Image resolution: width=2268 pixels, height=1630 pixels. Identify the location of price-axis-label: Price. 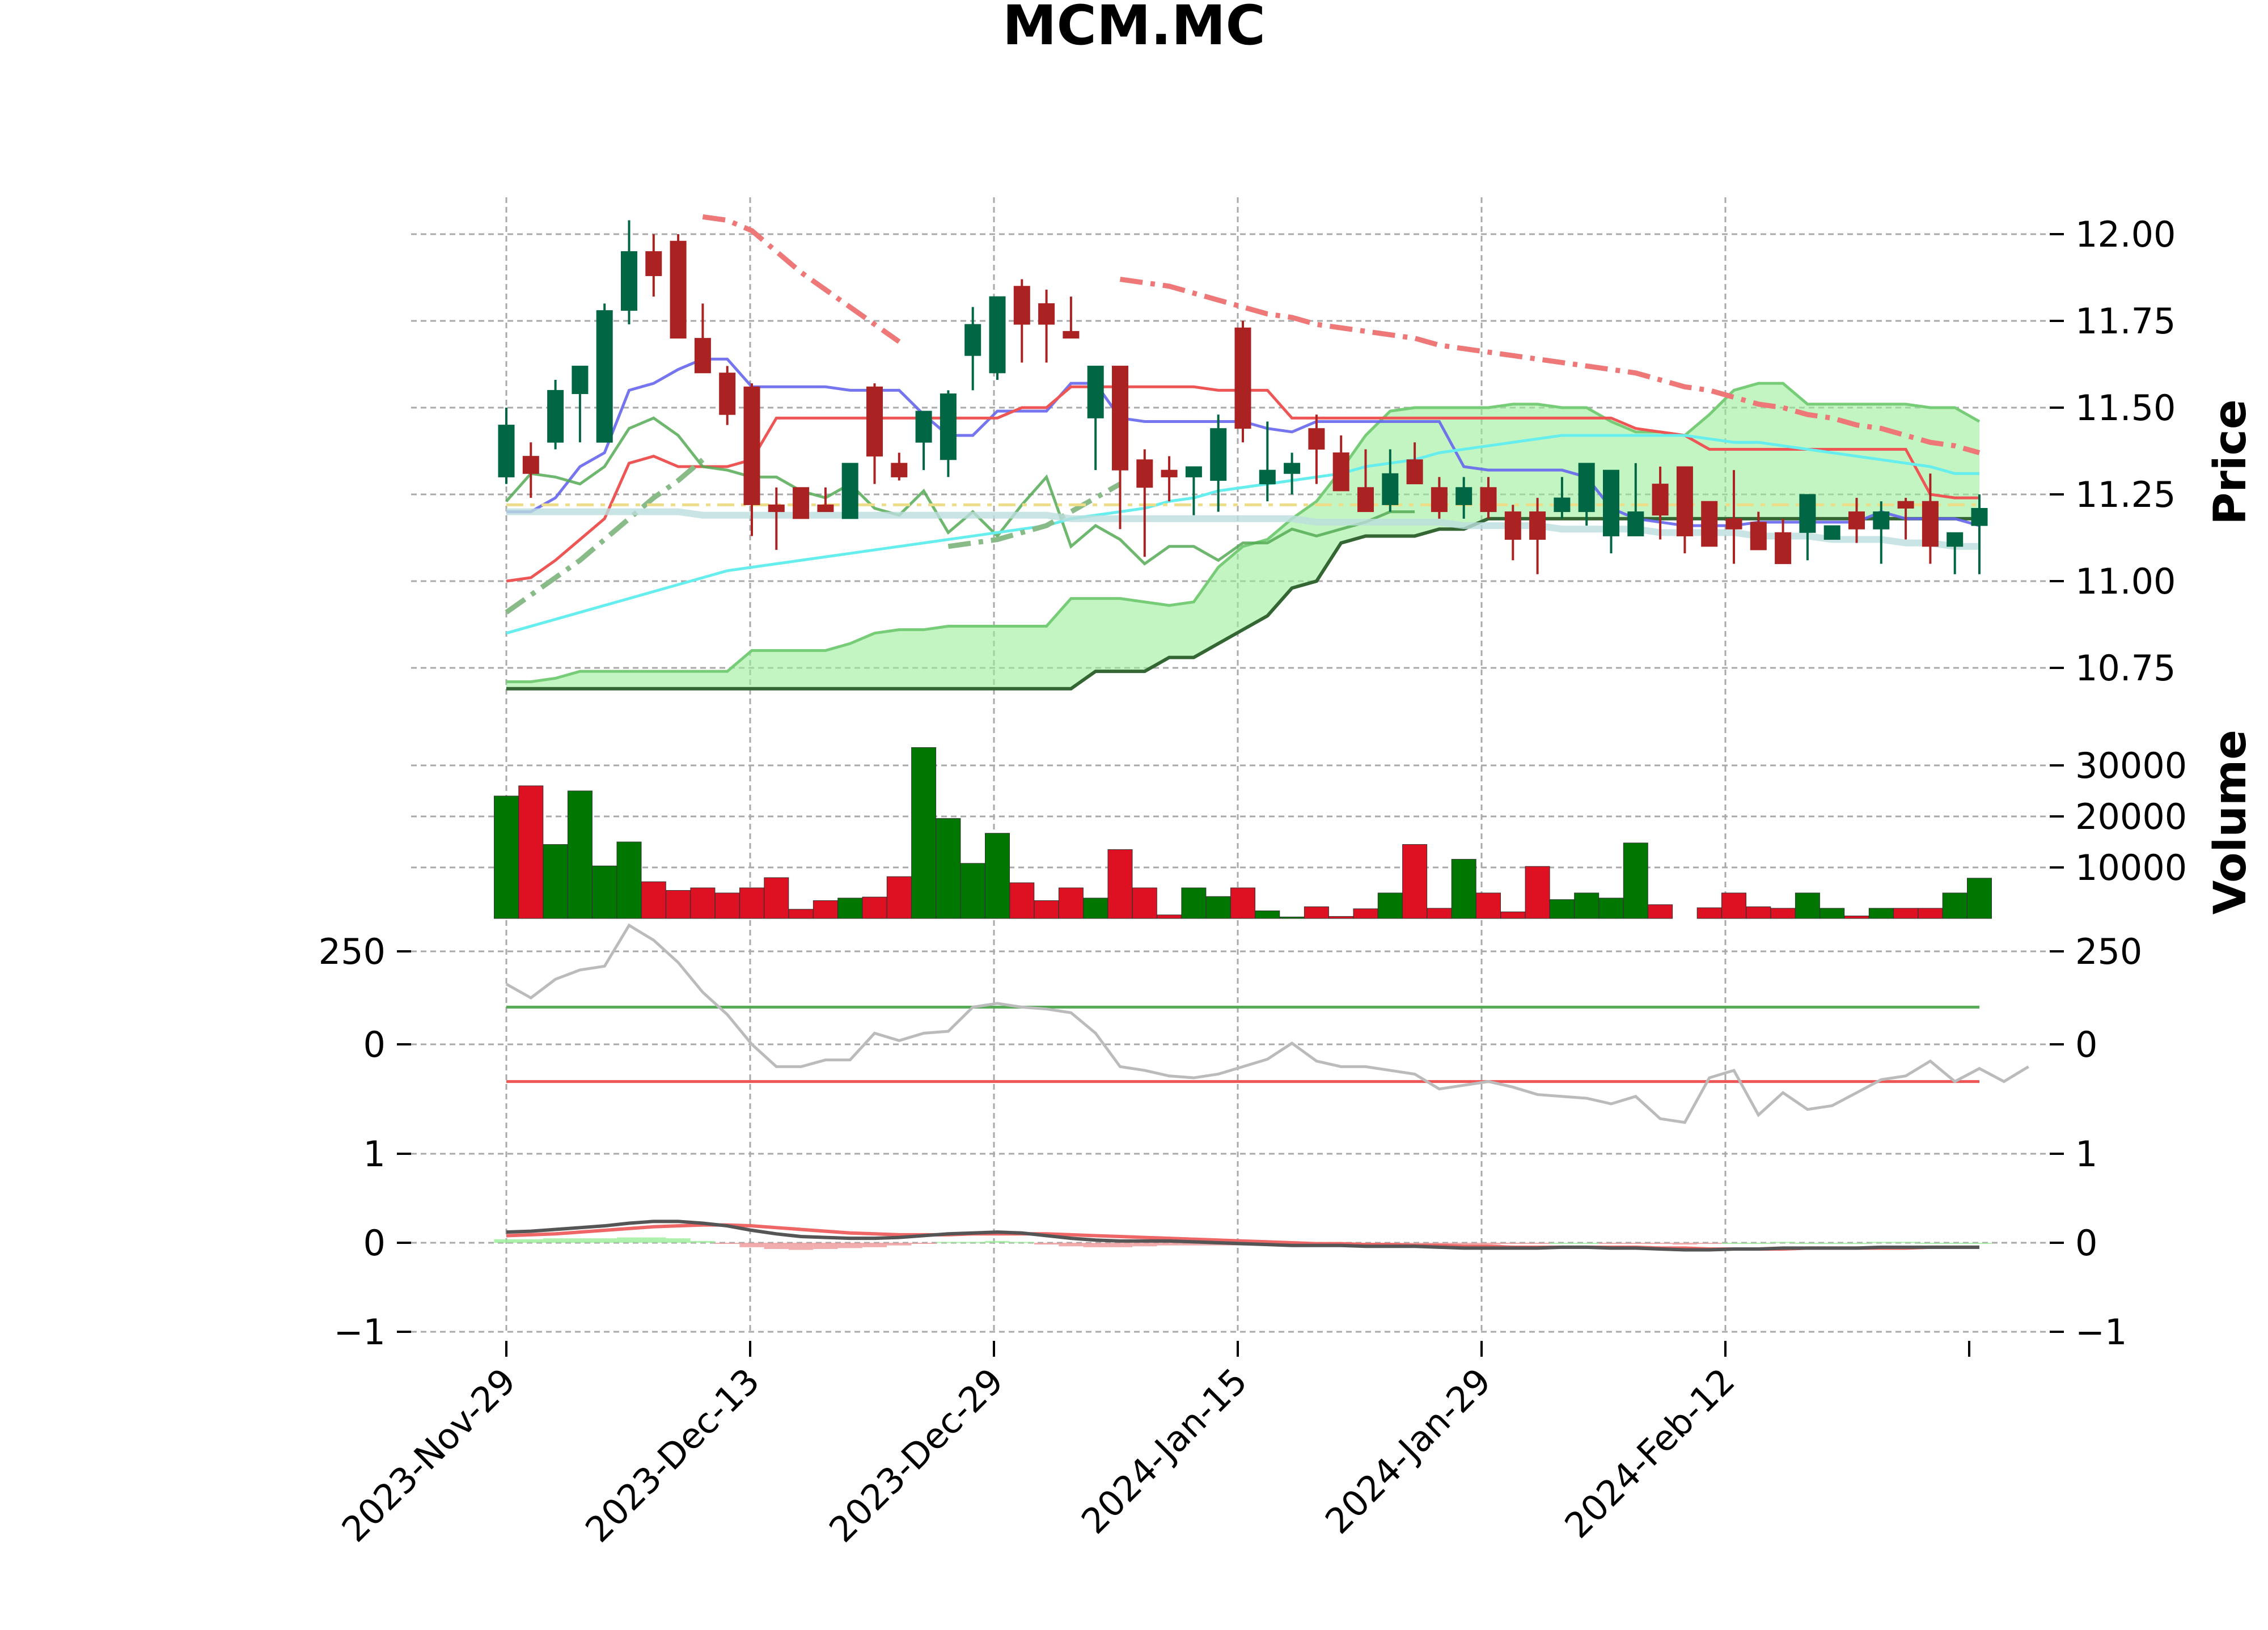
(2230, 462).